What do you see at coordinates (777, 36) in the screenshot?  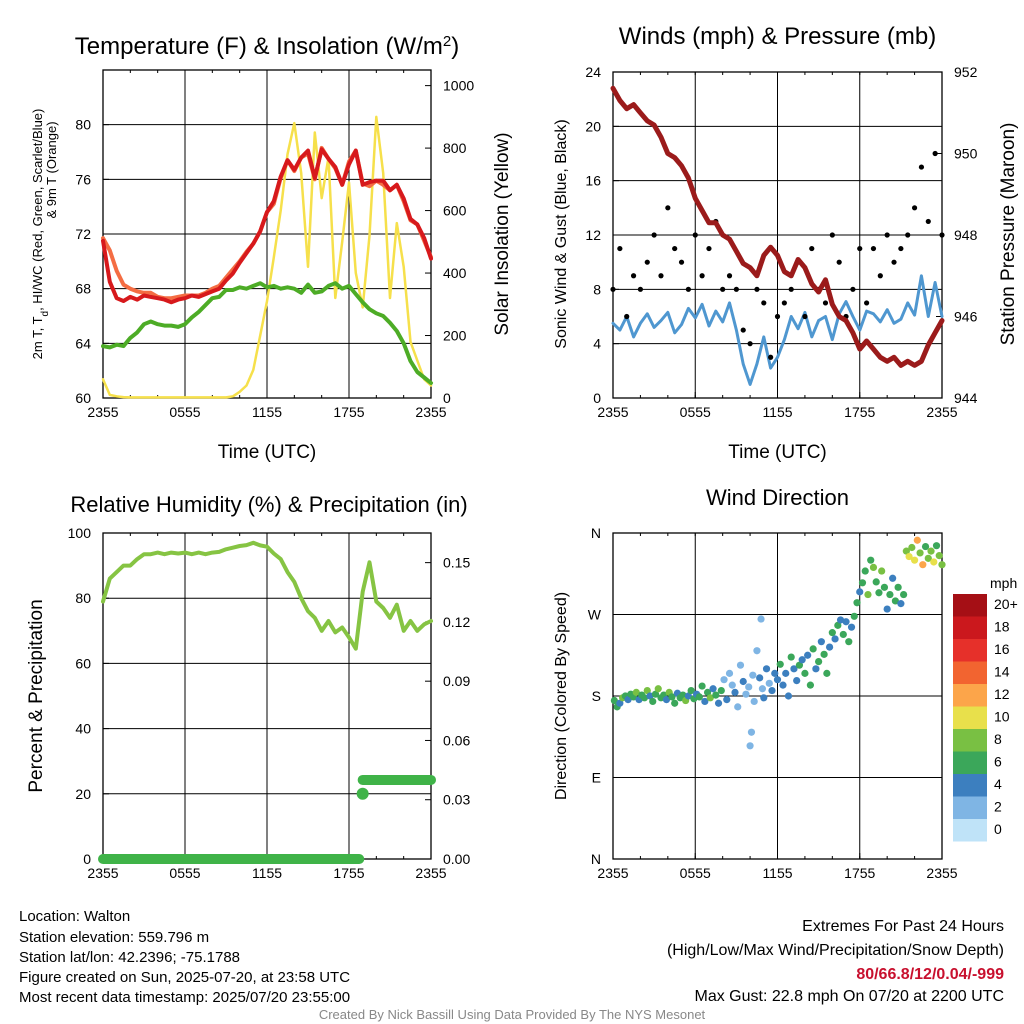 I see `panel-title: Winds (mph) & Pressure (mb)` at bounding box center [777, 36].